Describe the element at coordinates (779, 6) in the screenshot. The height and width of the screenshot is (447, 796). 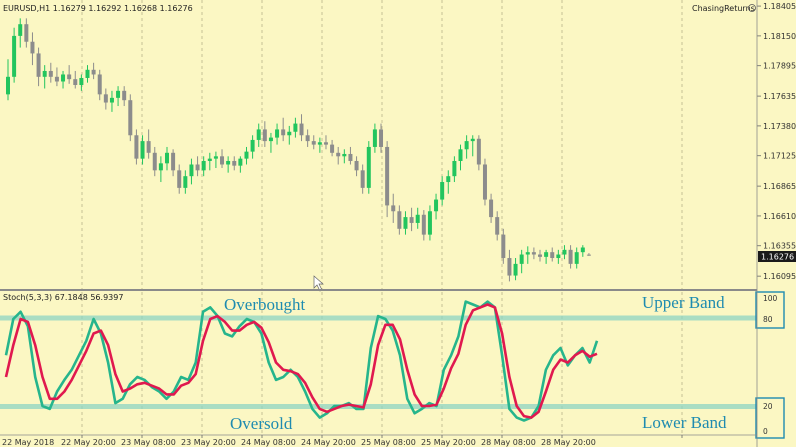
I see `price-tick-label: 1.18405` at that location.